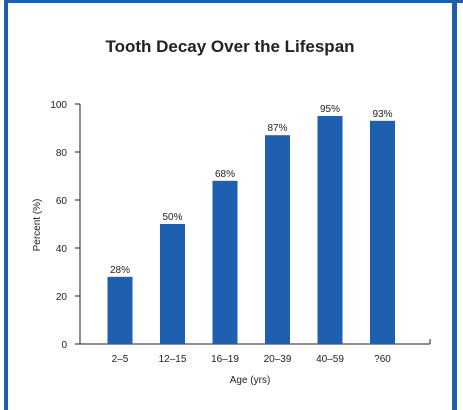 This screenshot has width=463, height=410. What do you see at coordinates (277, 128) in the screenshot?
I see `data-label: 87%` at bounding box center [277, 128].